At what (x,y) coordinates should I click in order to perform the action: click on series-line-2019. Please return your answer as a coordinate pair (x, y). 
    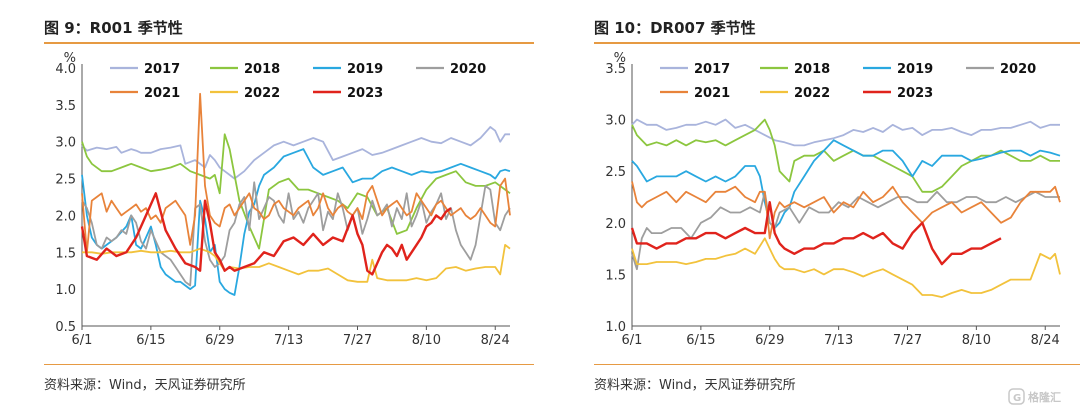
    Looking at the image, I should click on (846, 184).